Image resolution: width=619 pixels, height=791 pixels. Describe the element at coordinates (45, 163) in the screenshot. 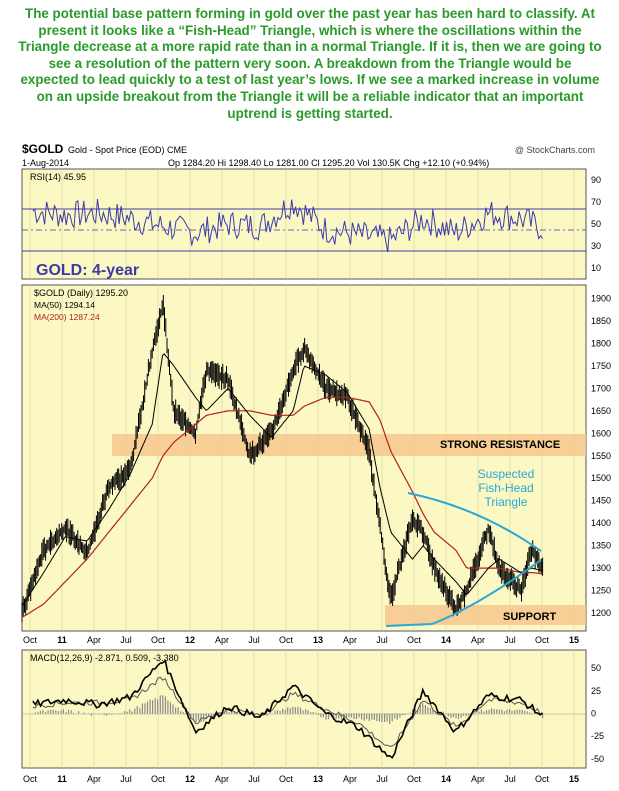

I see `header-date: 1-Aug-2014` at that location.